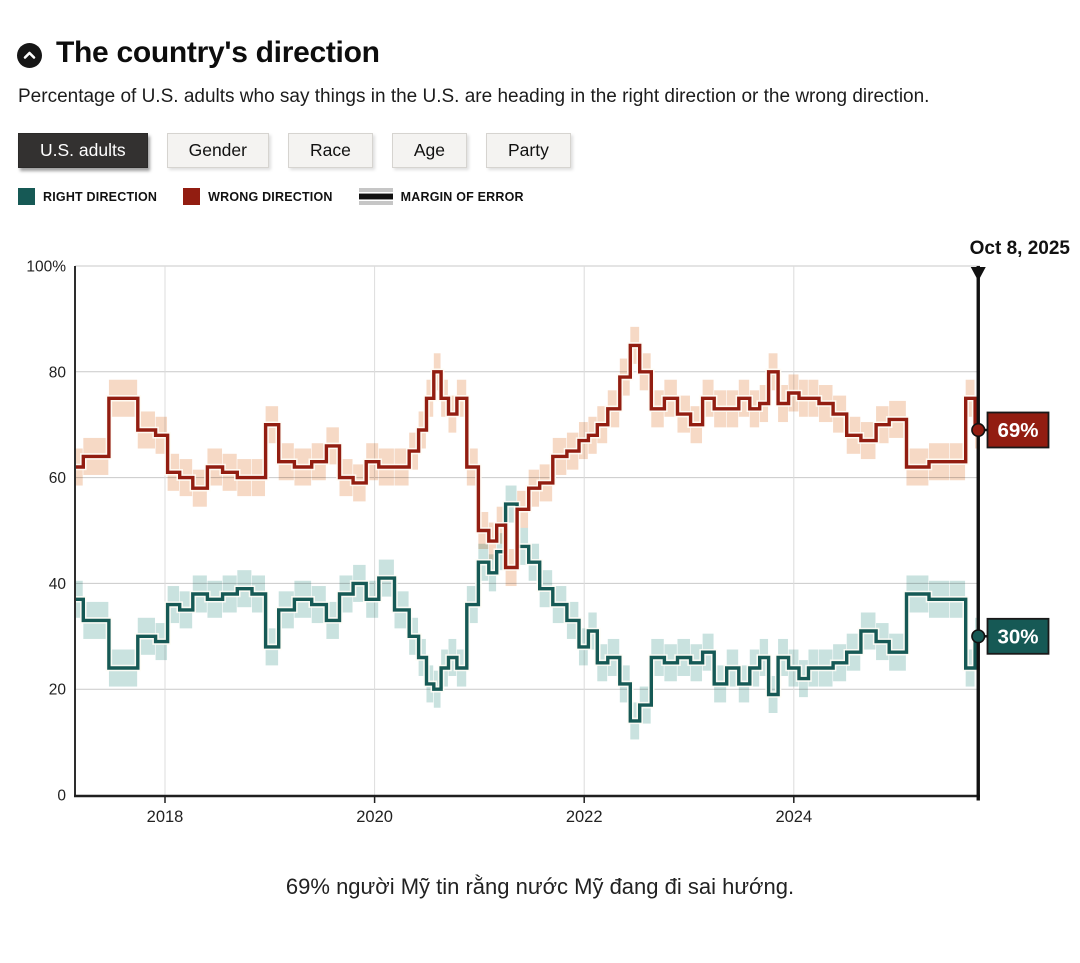 This screenshot has width=1080, height=963. Describe the element at coordinates (192, 196) in the screenshot. I see `wrong-direction-swatch-icon` at that location.